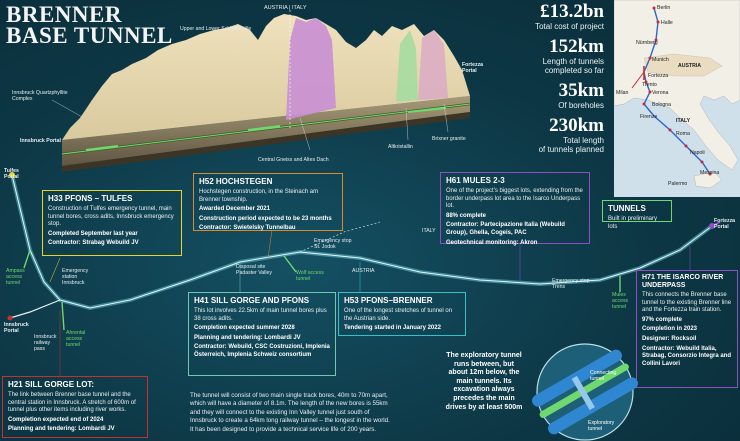 Image resolution: width=740 pixels, height=441 pixels. Describe the element at coordinates (683, 134) in the screenshot. I see `map-label-roma: Roma` at that location.